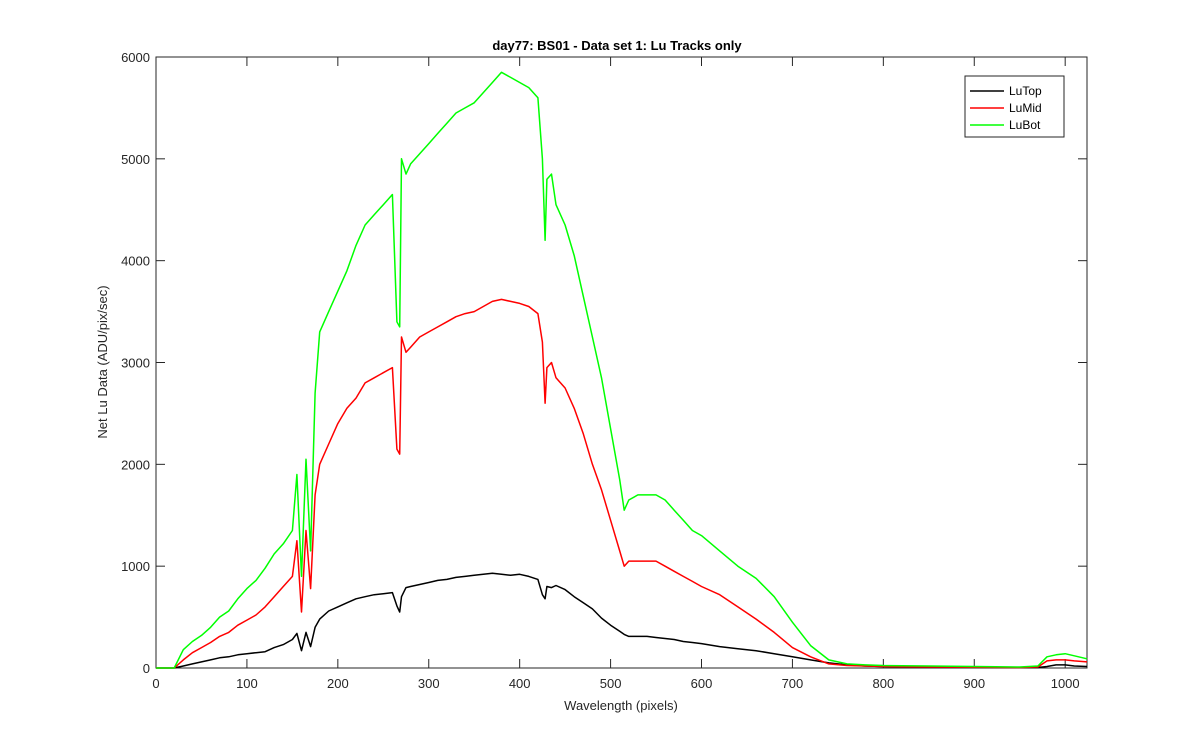  I want to click on legend-label-lubot: LuBot, so click(1025, 125).